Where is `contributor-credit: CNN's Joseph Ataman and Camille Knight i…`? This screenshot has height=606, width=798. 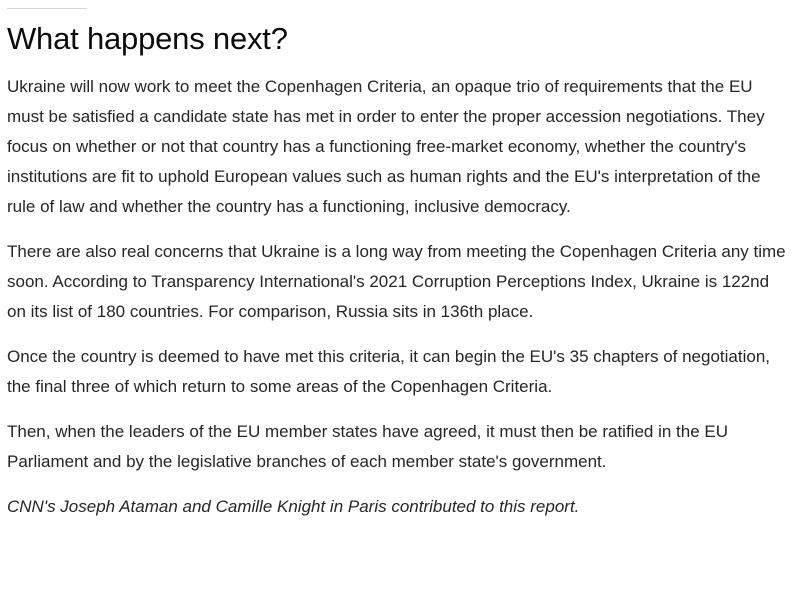 contributor-credit: CNN's Joseph Ataman and Camille Knight i… is located at coordinates (293, 506).